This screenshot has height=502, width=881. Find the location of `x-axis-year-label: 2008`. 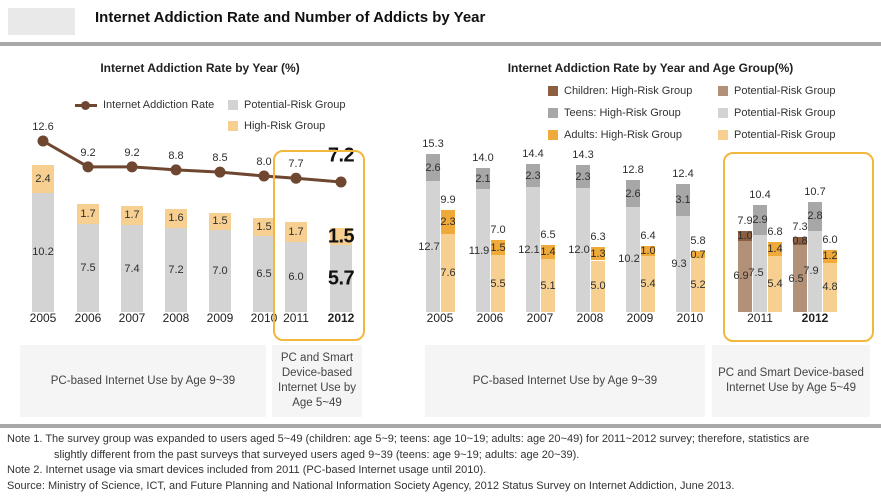

x-axis-year-label: 2008 is located at coordinates (590, 318).